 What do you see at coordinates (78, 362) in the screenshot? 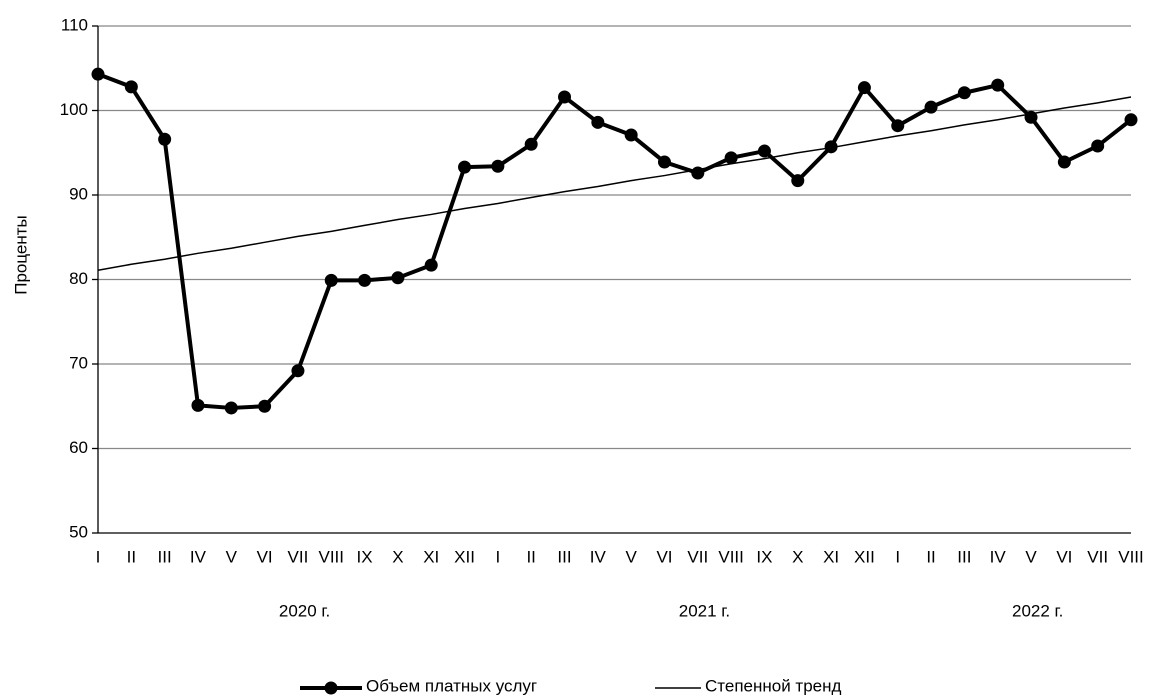
I see `y-tick-label: 70` at bounding box center [78, 362].